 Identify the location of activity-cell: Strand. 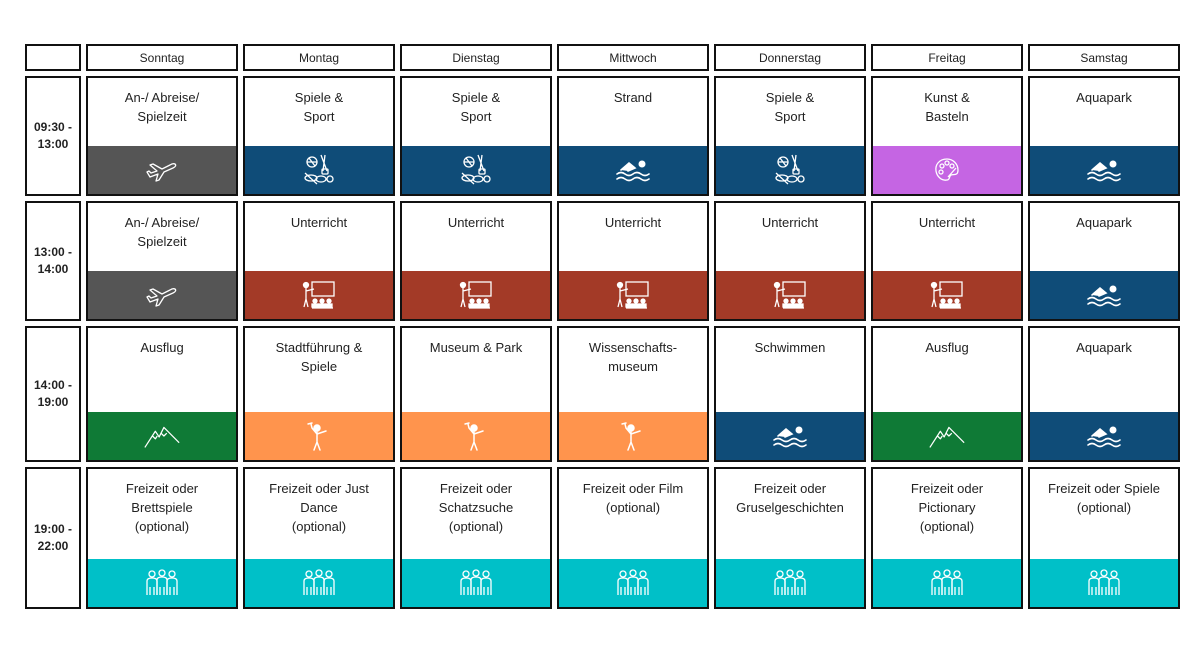
(633, 136).